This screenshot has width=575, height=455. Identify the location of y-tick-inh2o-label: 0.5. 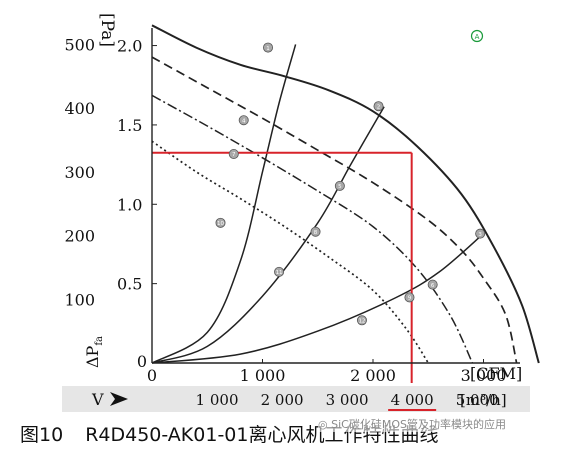
(129, 284).